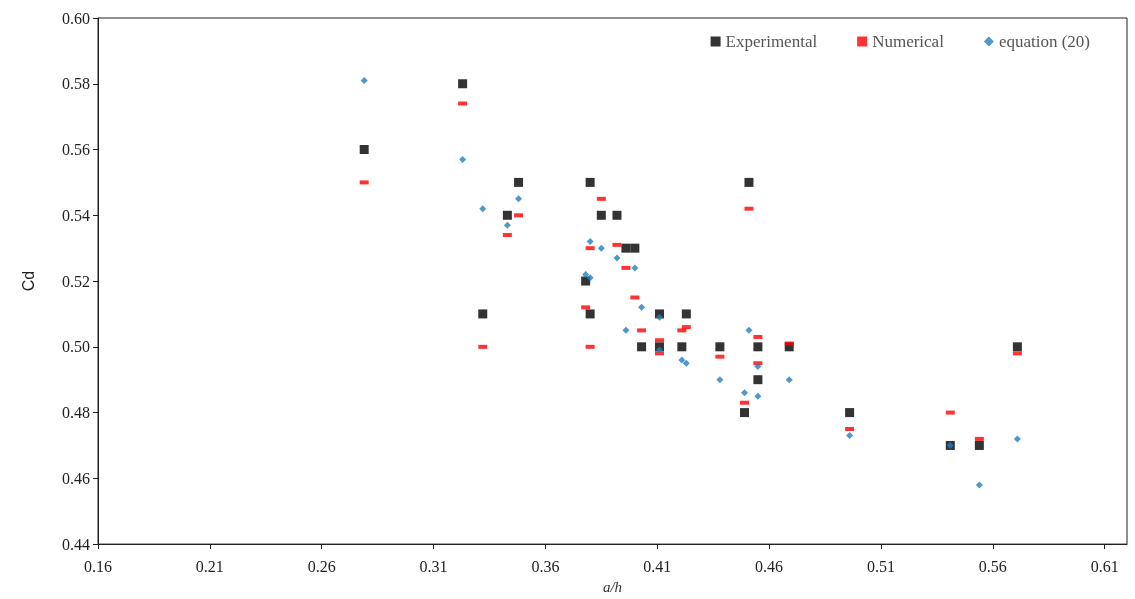 Image resolution: width=1135 pixels, height=599 pixels. Describe the element at coordinates (769, 566) in the screenshot. I see `x-tick-label: 0.46` at that location.